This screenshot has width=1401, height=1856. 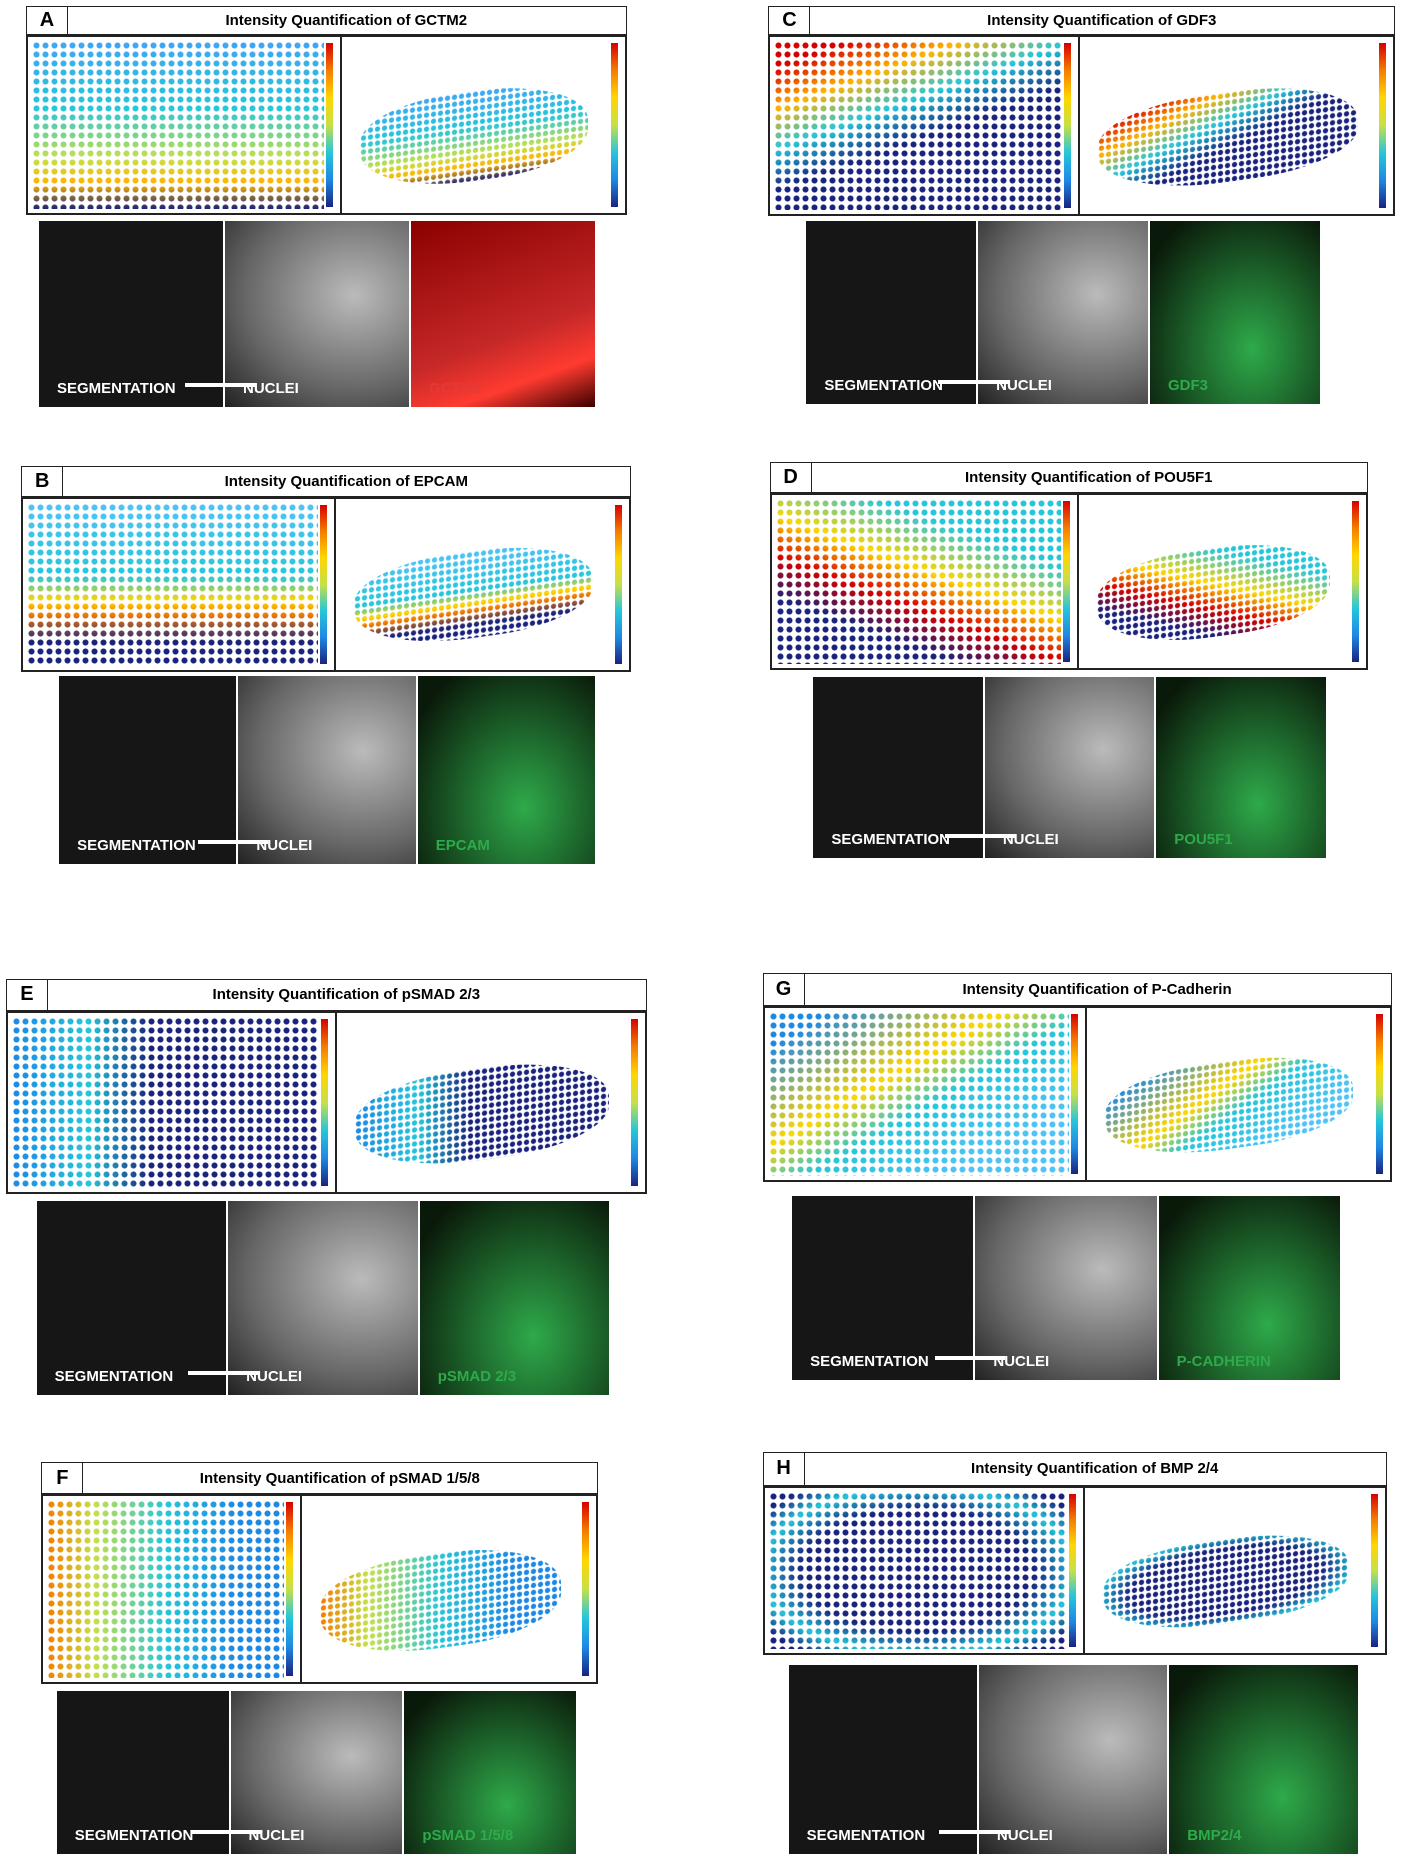 What do you see at coordinates (326, 481) in the screenshot?
I see `panel-header: B Intensity Quantification of EPCAM` at bounding box center [326, 481].